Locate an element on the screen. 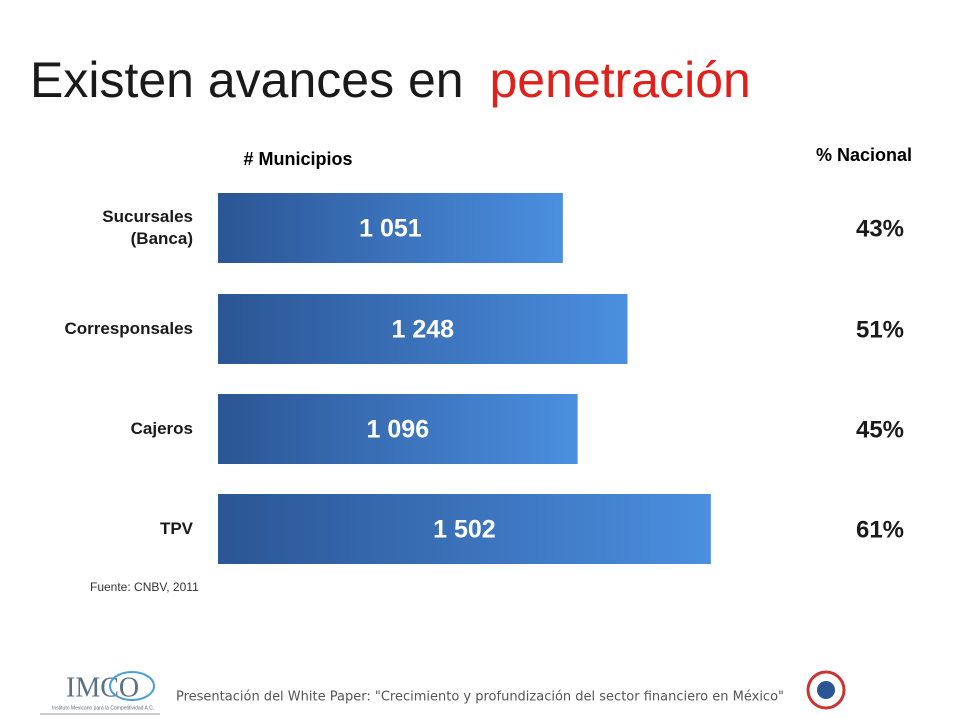  value-label: 1 248 is located at coordinates (422, 330).